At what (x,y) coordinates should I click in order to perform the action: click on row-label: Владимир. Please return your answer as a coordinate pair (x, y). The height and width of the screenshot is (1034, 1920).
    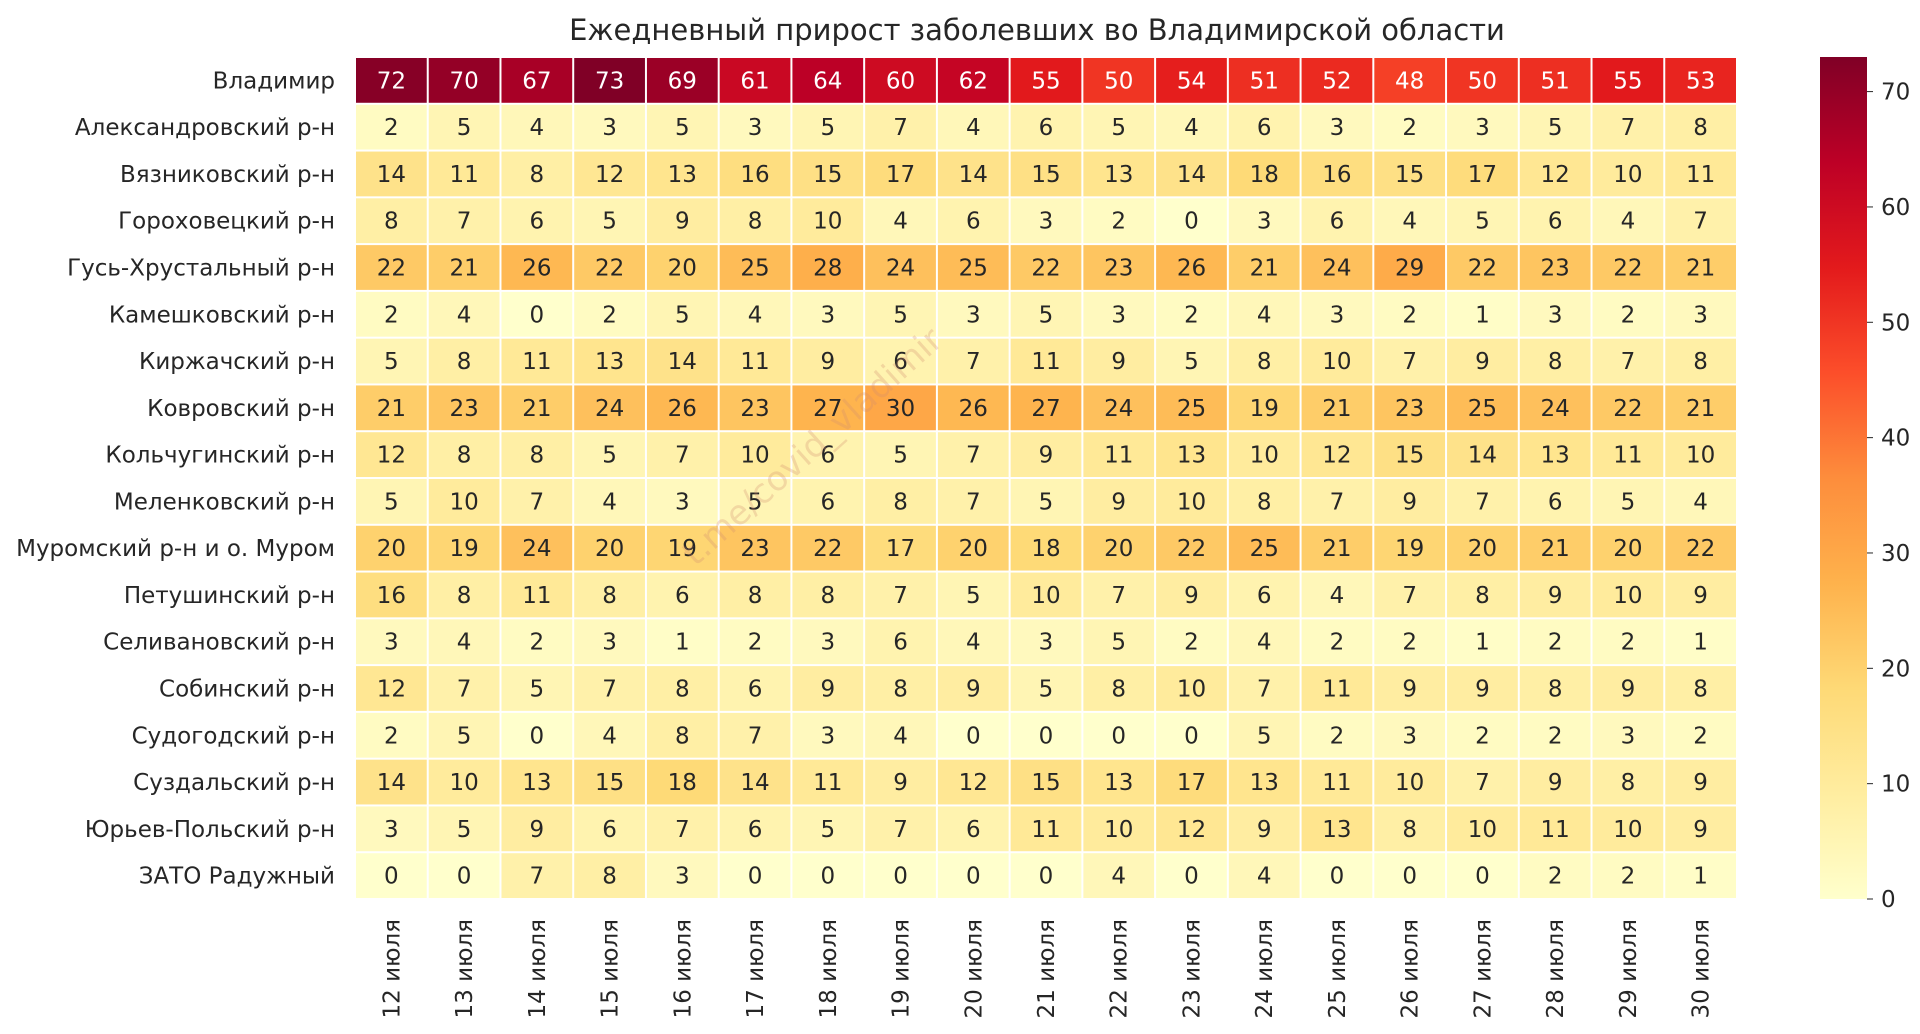
    Looking at the image, I should click on (274, 81).